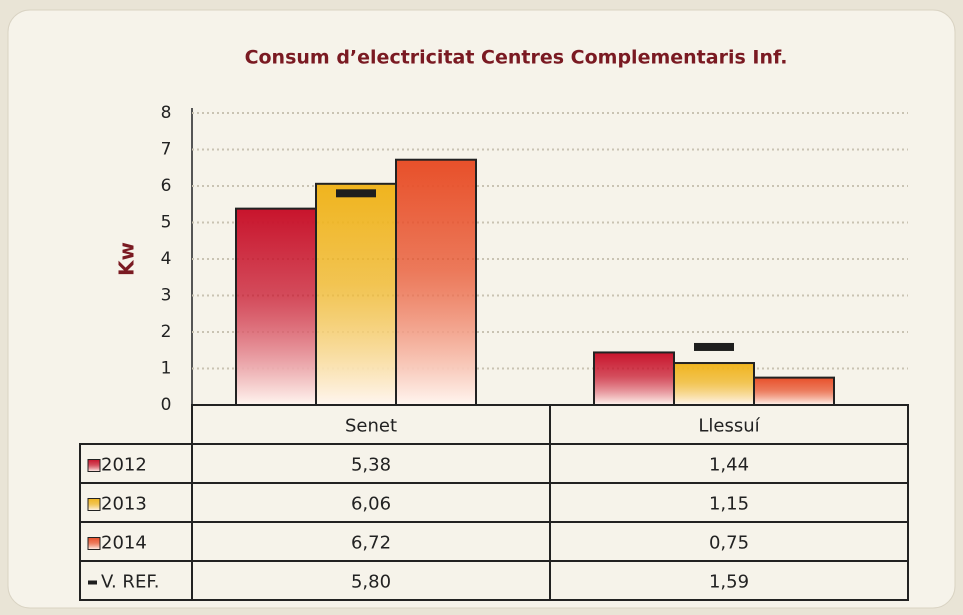 The width and height of the screenshot is (963, 615). I want to click on y-tick-label: 0, so click(166, 405).